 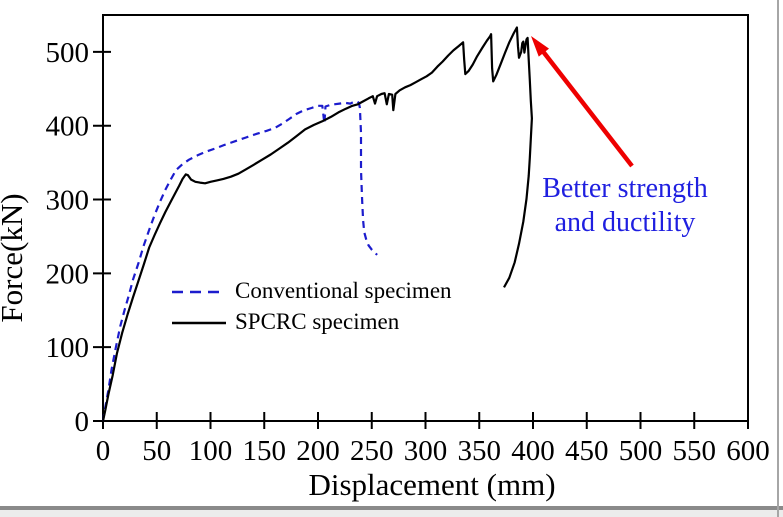 What do you see at coordinates (68, 348) in the screenshot?
I see `y-tick-label: 100` at bounding box center [68, 348].